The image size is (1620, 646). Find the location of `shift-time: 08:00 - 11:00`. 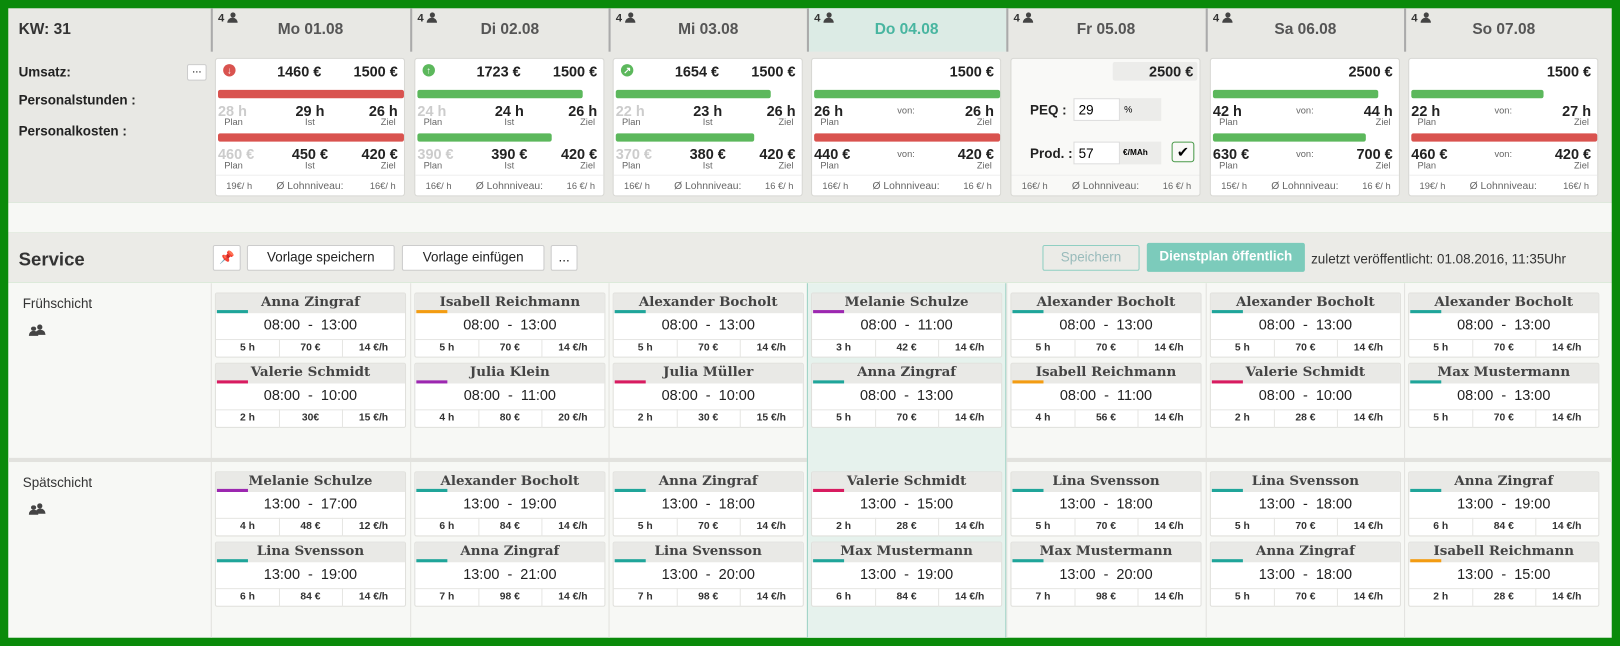

shift-time: 08:00 - 11:00 is located at coordinates (1106, 395).